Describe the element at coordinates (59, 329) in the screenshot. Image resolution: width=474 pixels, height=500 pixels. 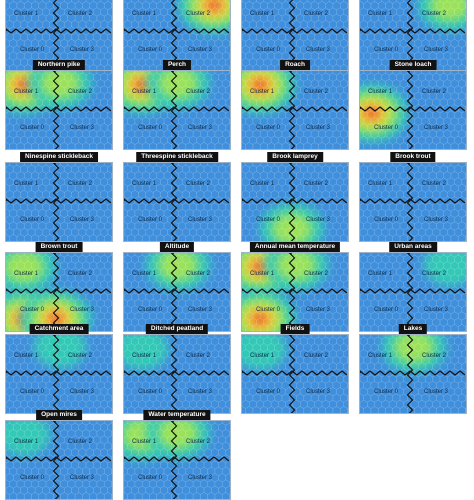
I see `panel-title: Catchment area` at that location.